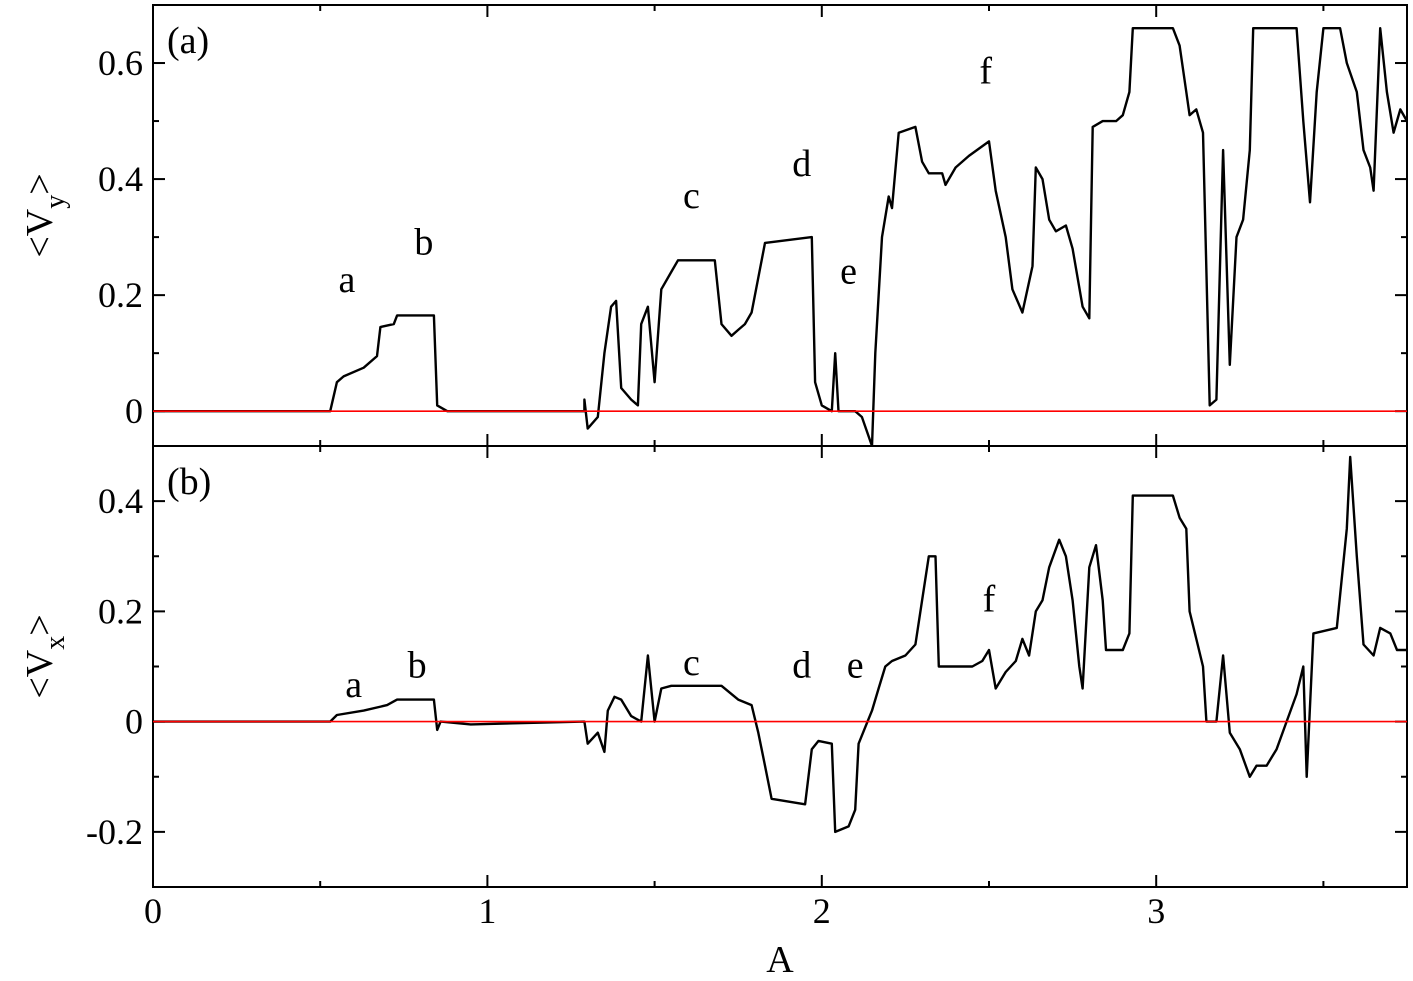  I want to click on top-annotation-b: b, so click(423, 243).